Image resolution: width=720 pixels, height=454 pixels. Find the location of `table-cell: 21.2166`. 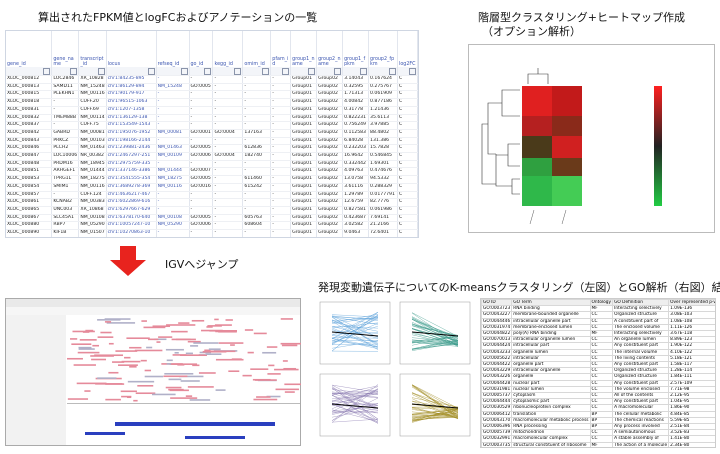

table-cell: 21.2166 is located at coordinates (383, 226).